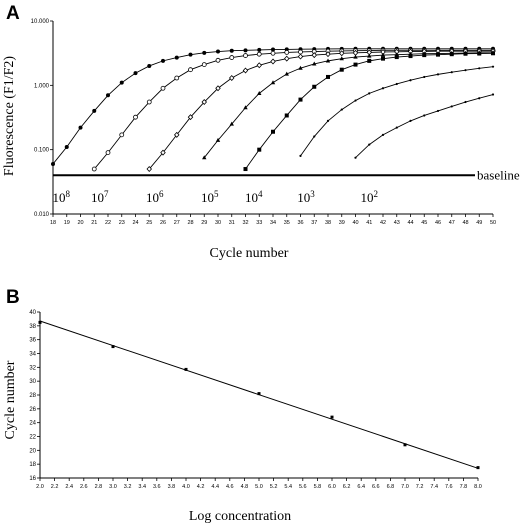  I want to click on panel-a-y-tick-label: 10.000, so click(40, 22).